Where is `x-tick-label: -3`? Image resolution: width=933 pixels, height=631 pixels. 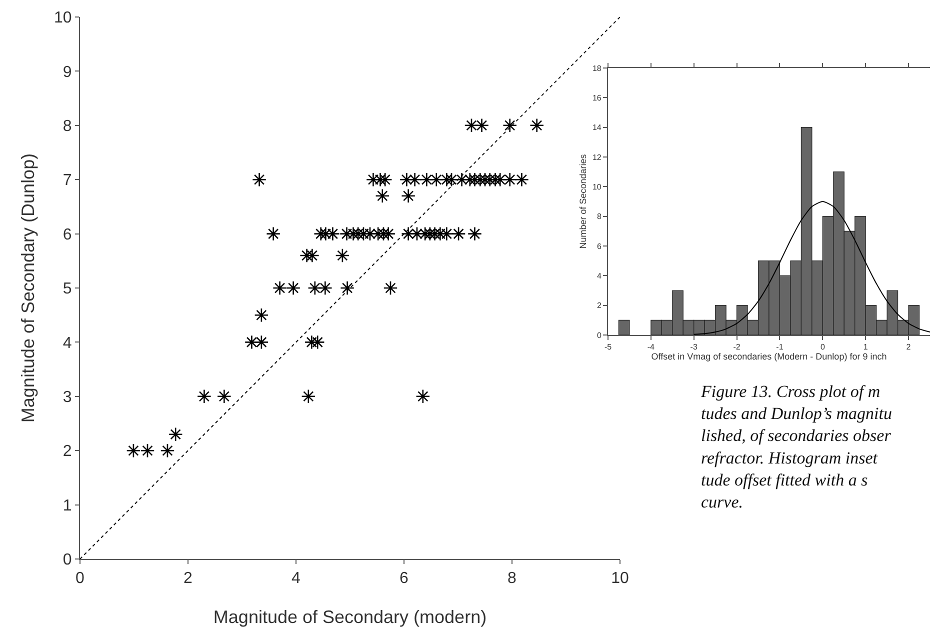
x-tick-label: -3 is located at coordinates (694, 347).